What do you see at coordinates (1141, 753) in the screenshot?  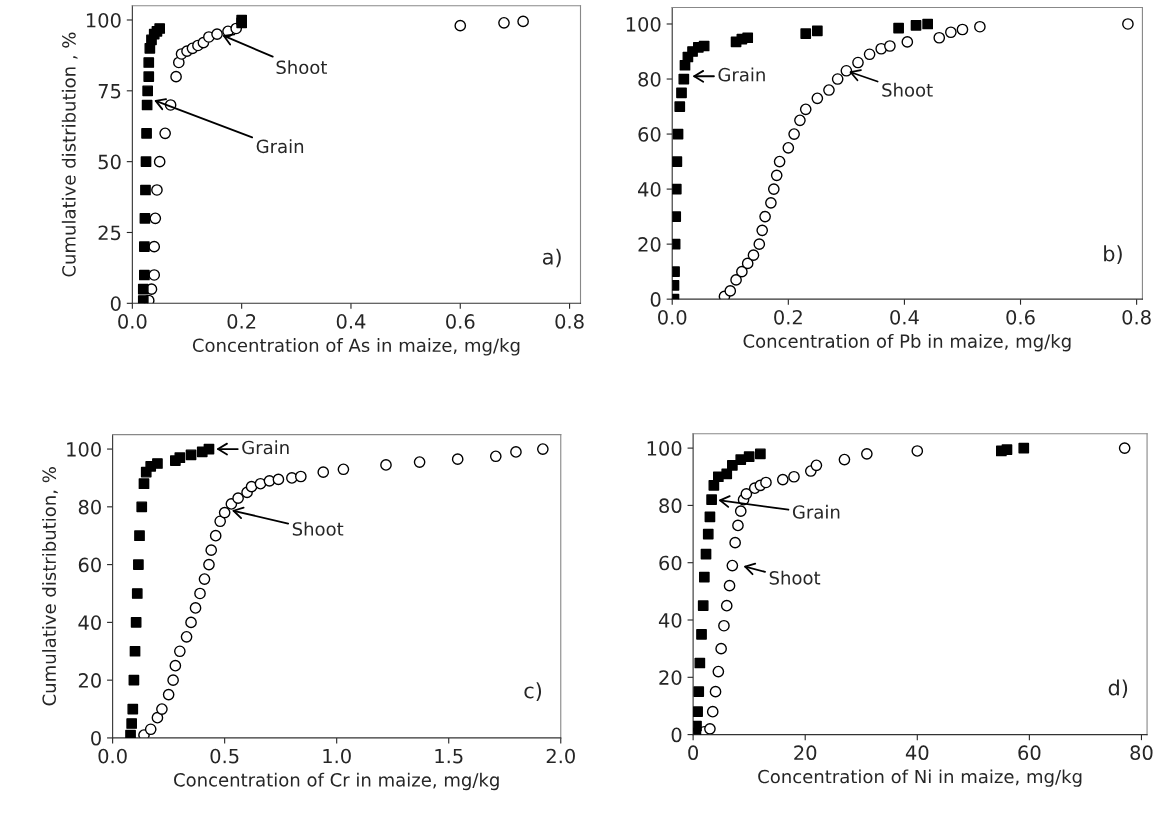 I see `x-tick-label: 80` at bounding box center [1141, 753].